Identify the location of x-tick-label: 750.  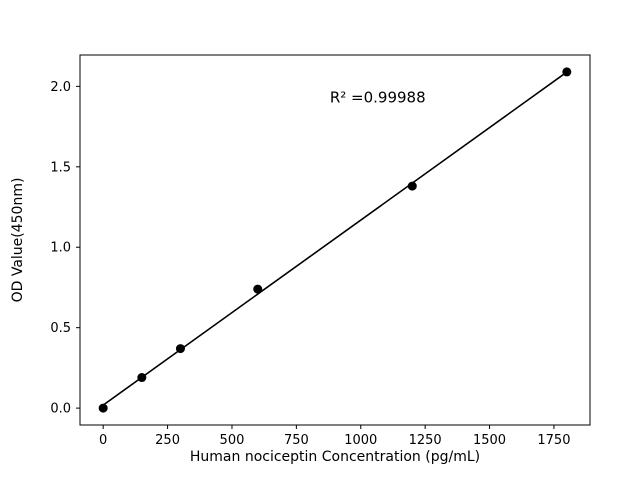
(296, 440).